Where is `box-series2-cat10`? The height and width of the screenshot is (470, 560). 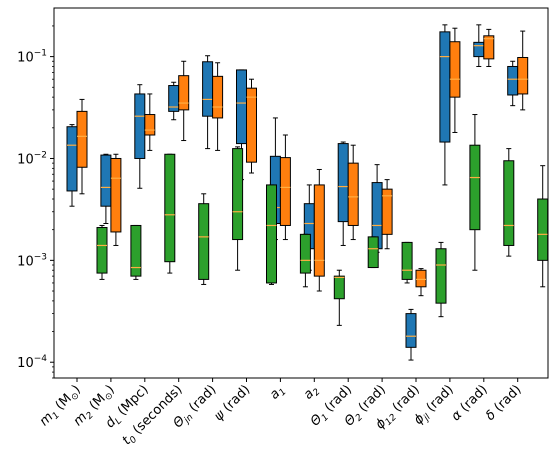 box-series2-cat10 is located at coordinates (387, 214).